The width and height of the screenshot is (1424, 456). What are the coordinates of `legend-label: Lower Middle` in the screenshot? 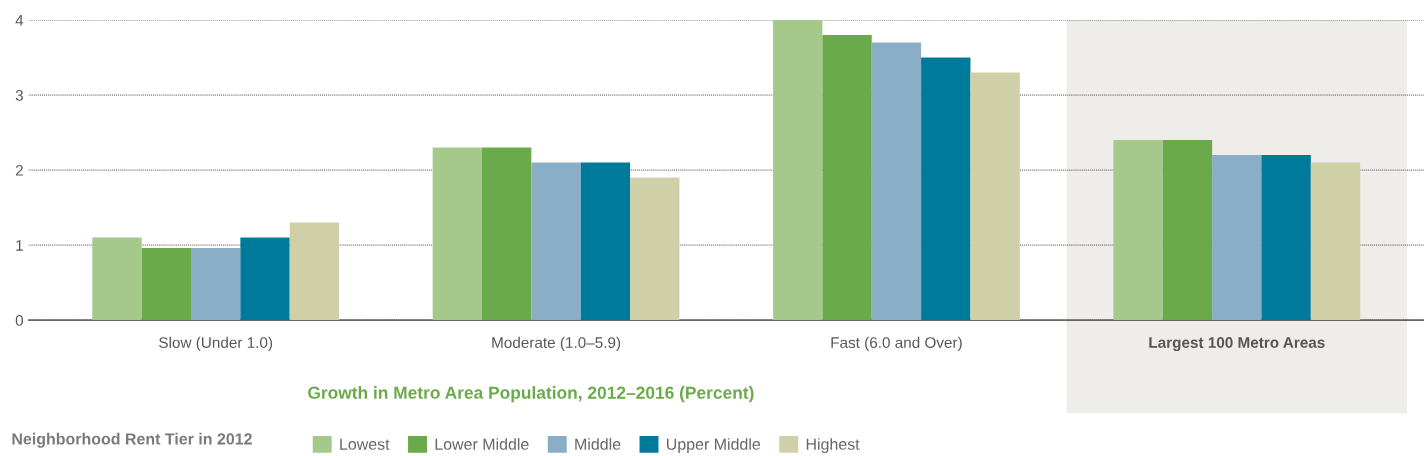 It's located at (482, 444).